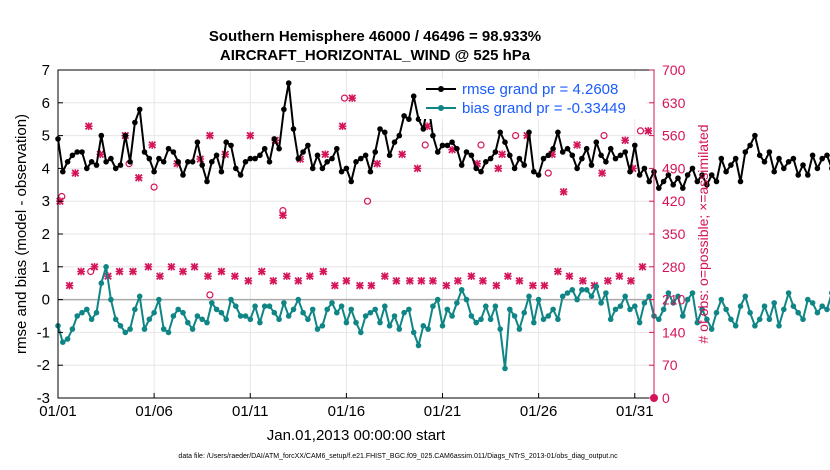 This screenshot has height=470, width=830. What do you see at coordinates (666, 398) in the screenshot?
I see `y2-tick-label-0: 0` at bounding box center [666, 398].